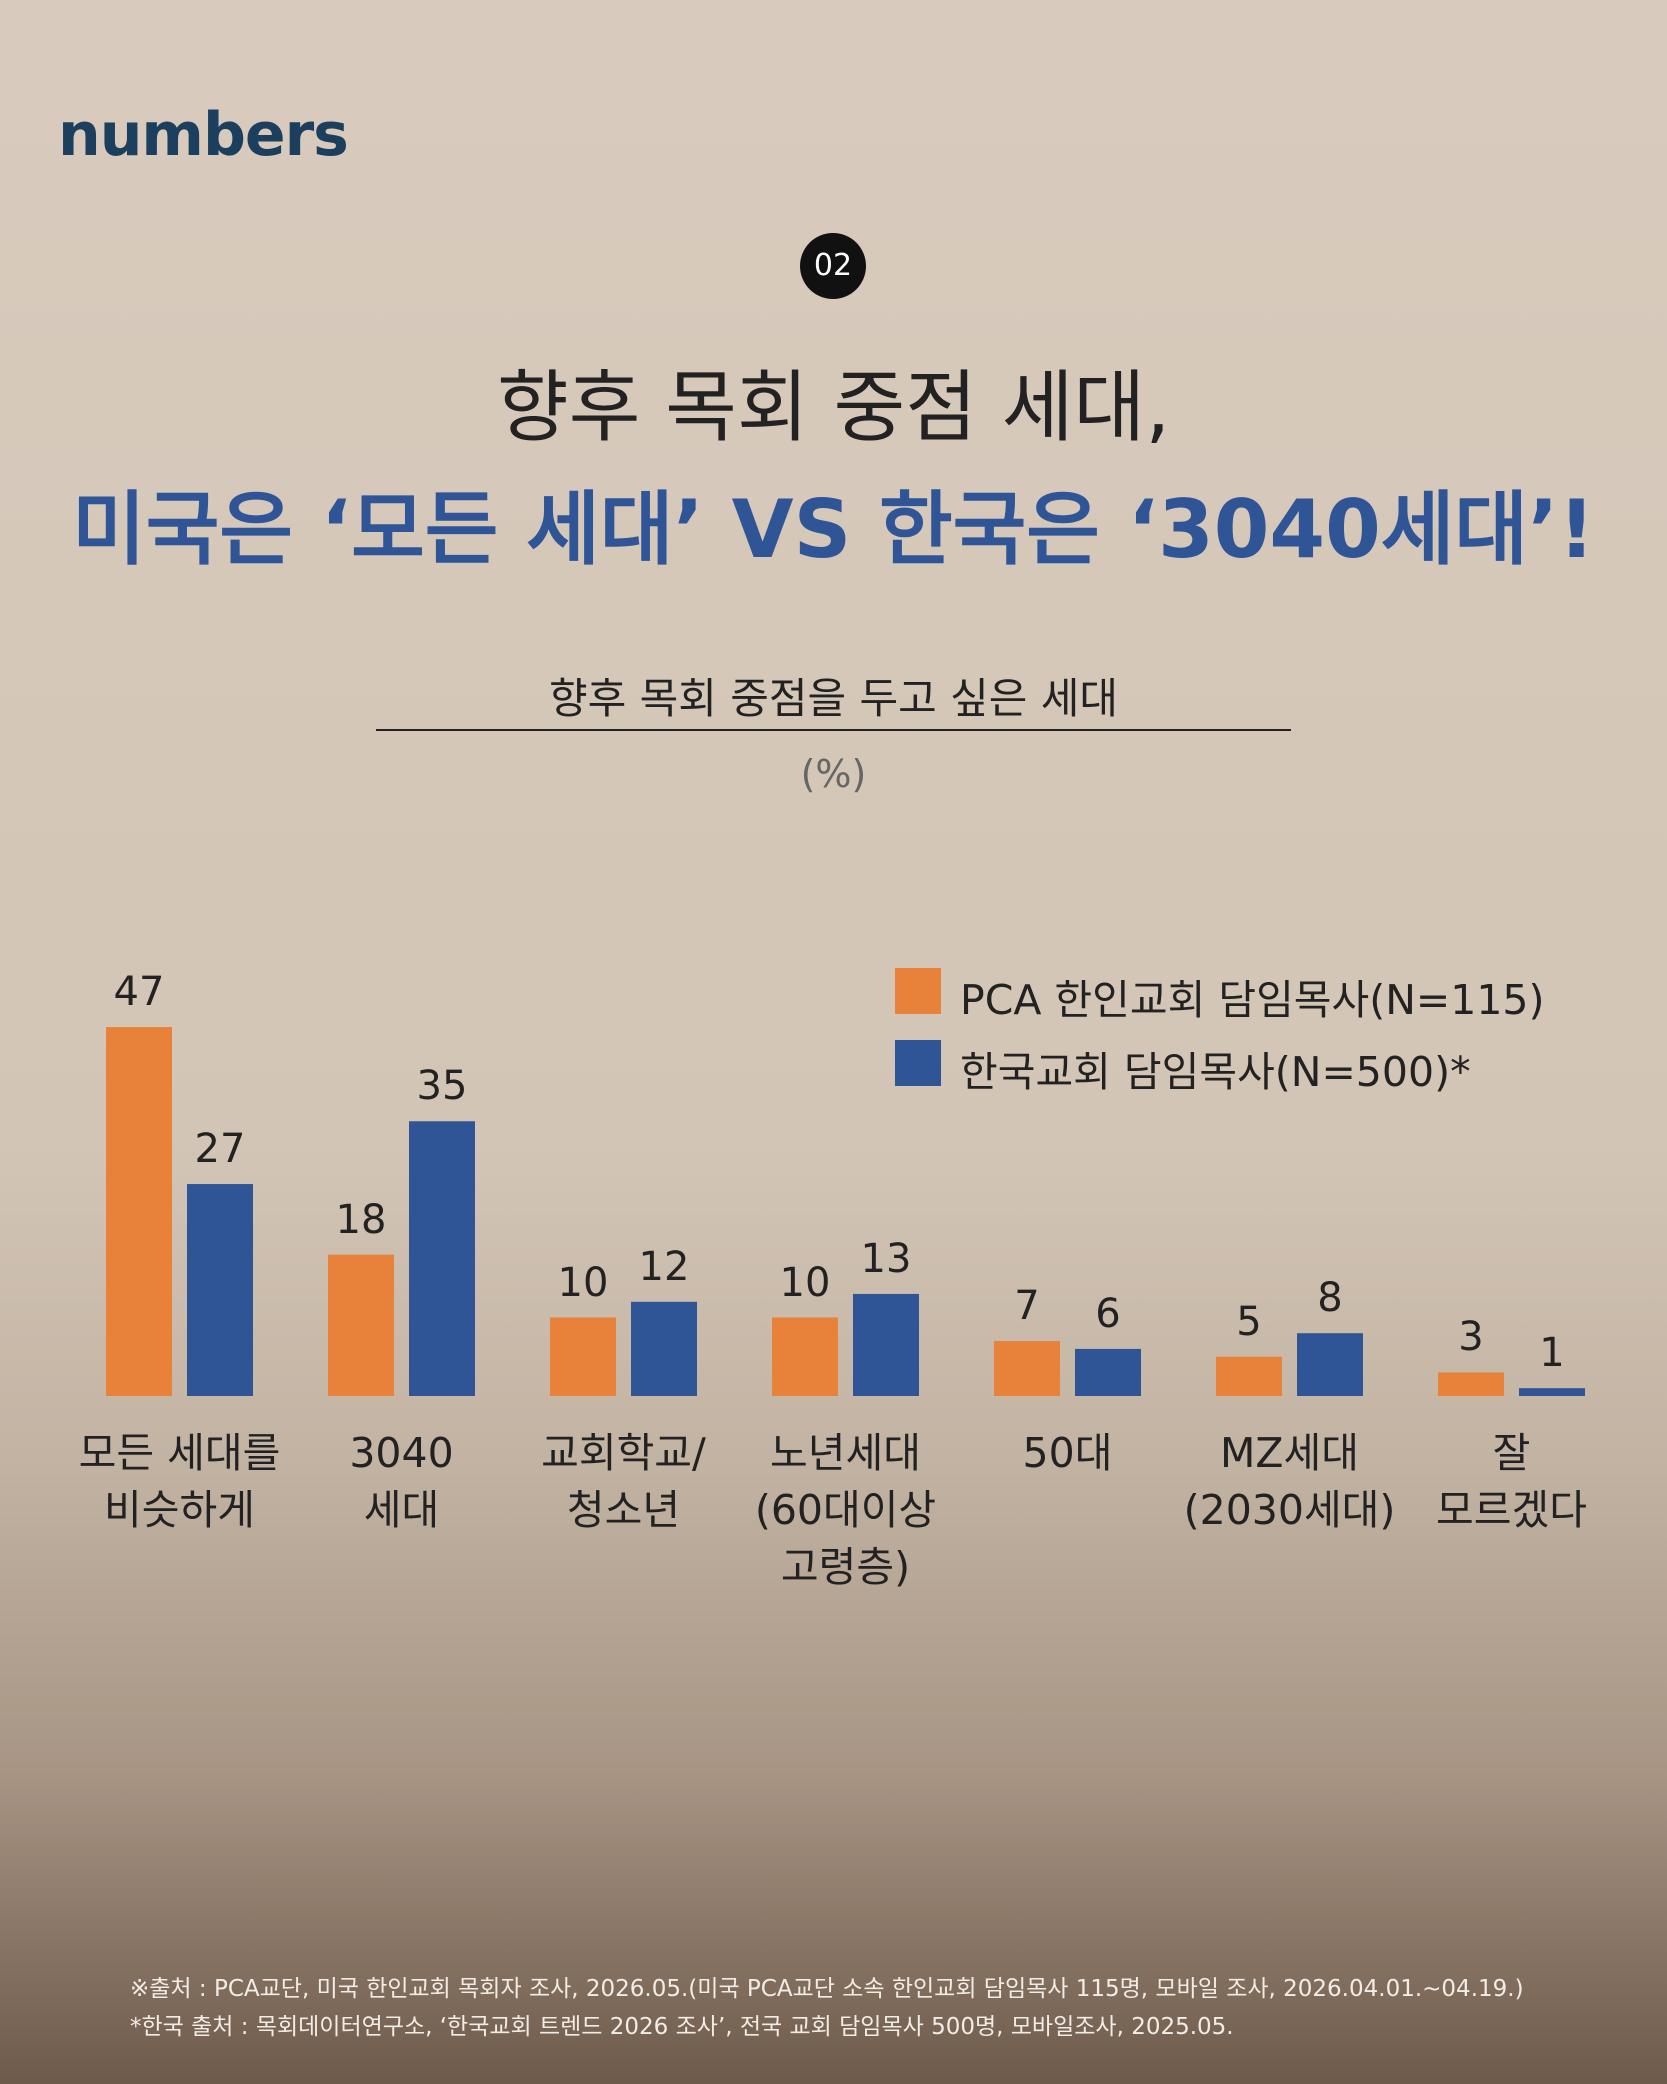 This screenshot has height=2084, width=1667. What do you see at coordinates (833, 774) in the screenshot?
I see `unit-label: (%)` at bounding box center [833, 774].